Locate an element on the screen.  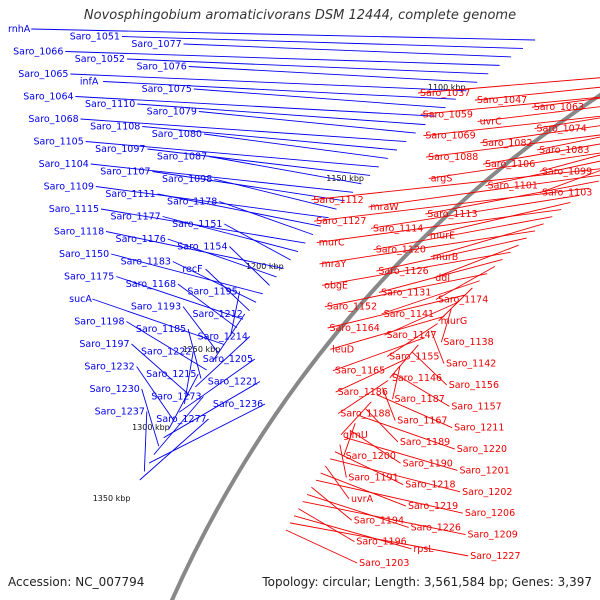
reverse-gene-label: leuD is located at coordinates (343, 349).